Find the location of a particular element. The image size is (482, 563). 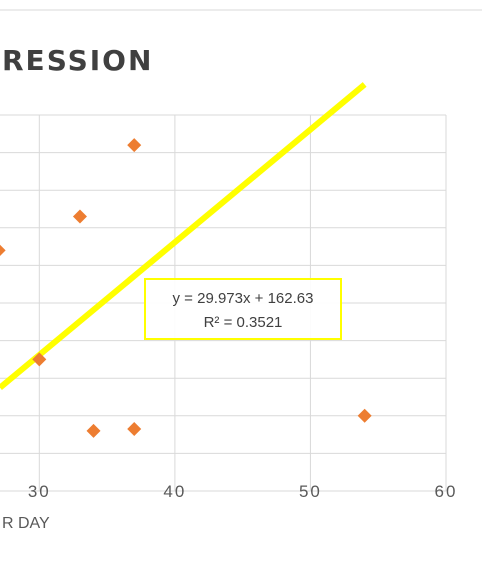

chart-title: RESSION is located at coordinates (77, 60).